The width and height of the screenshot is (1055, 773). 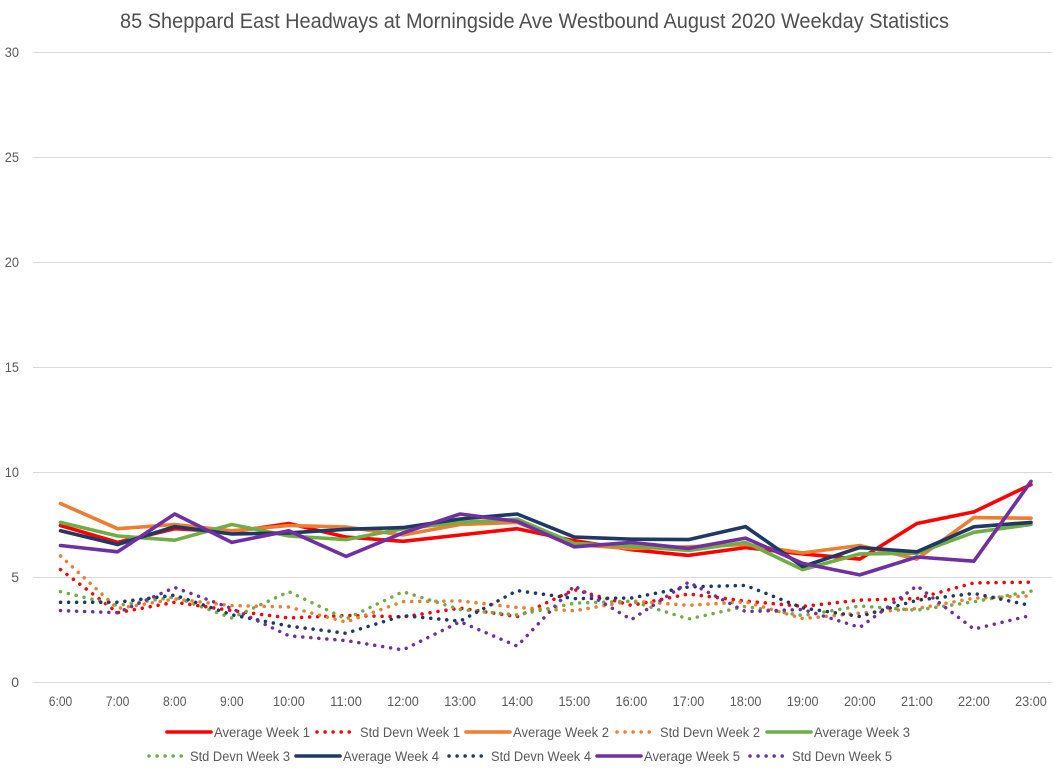 I want to click on svg-text: Std Devn Week 5, so click(x=842, y=756).